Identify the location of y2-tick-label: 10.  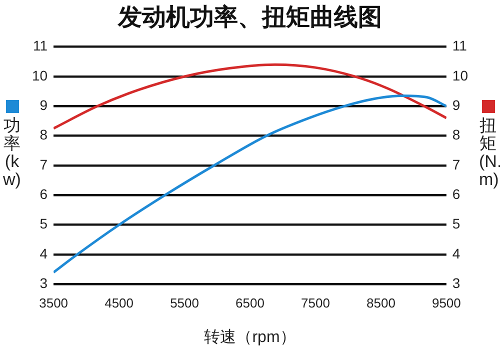
(460, 75).